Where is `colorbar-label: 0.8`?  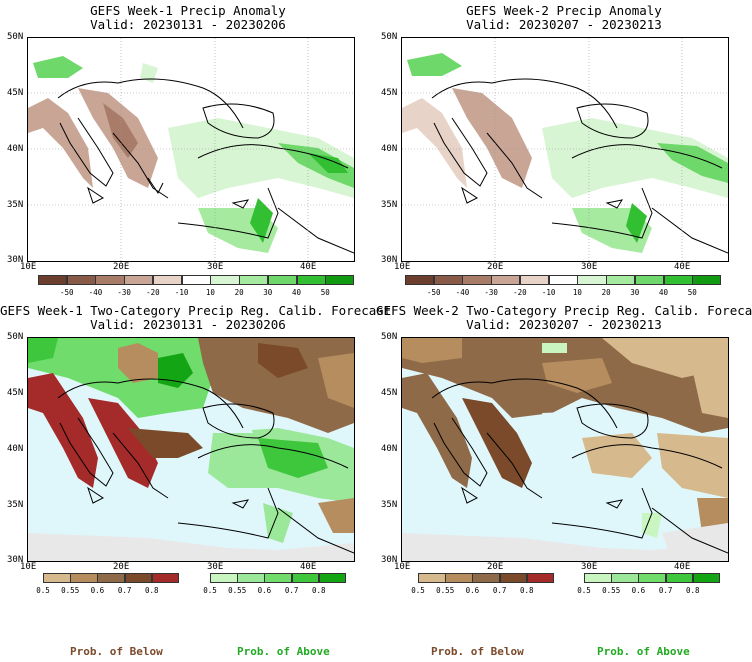
colorbar-label: 0.8 is located at coordinates (319, 590).